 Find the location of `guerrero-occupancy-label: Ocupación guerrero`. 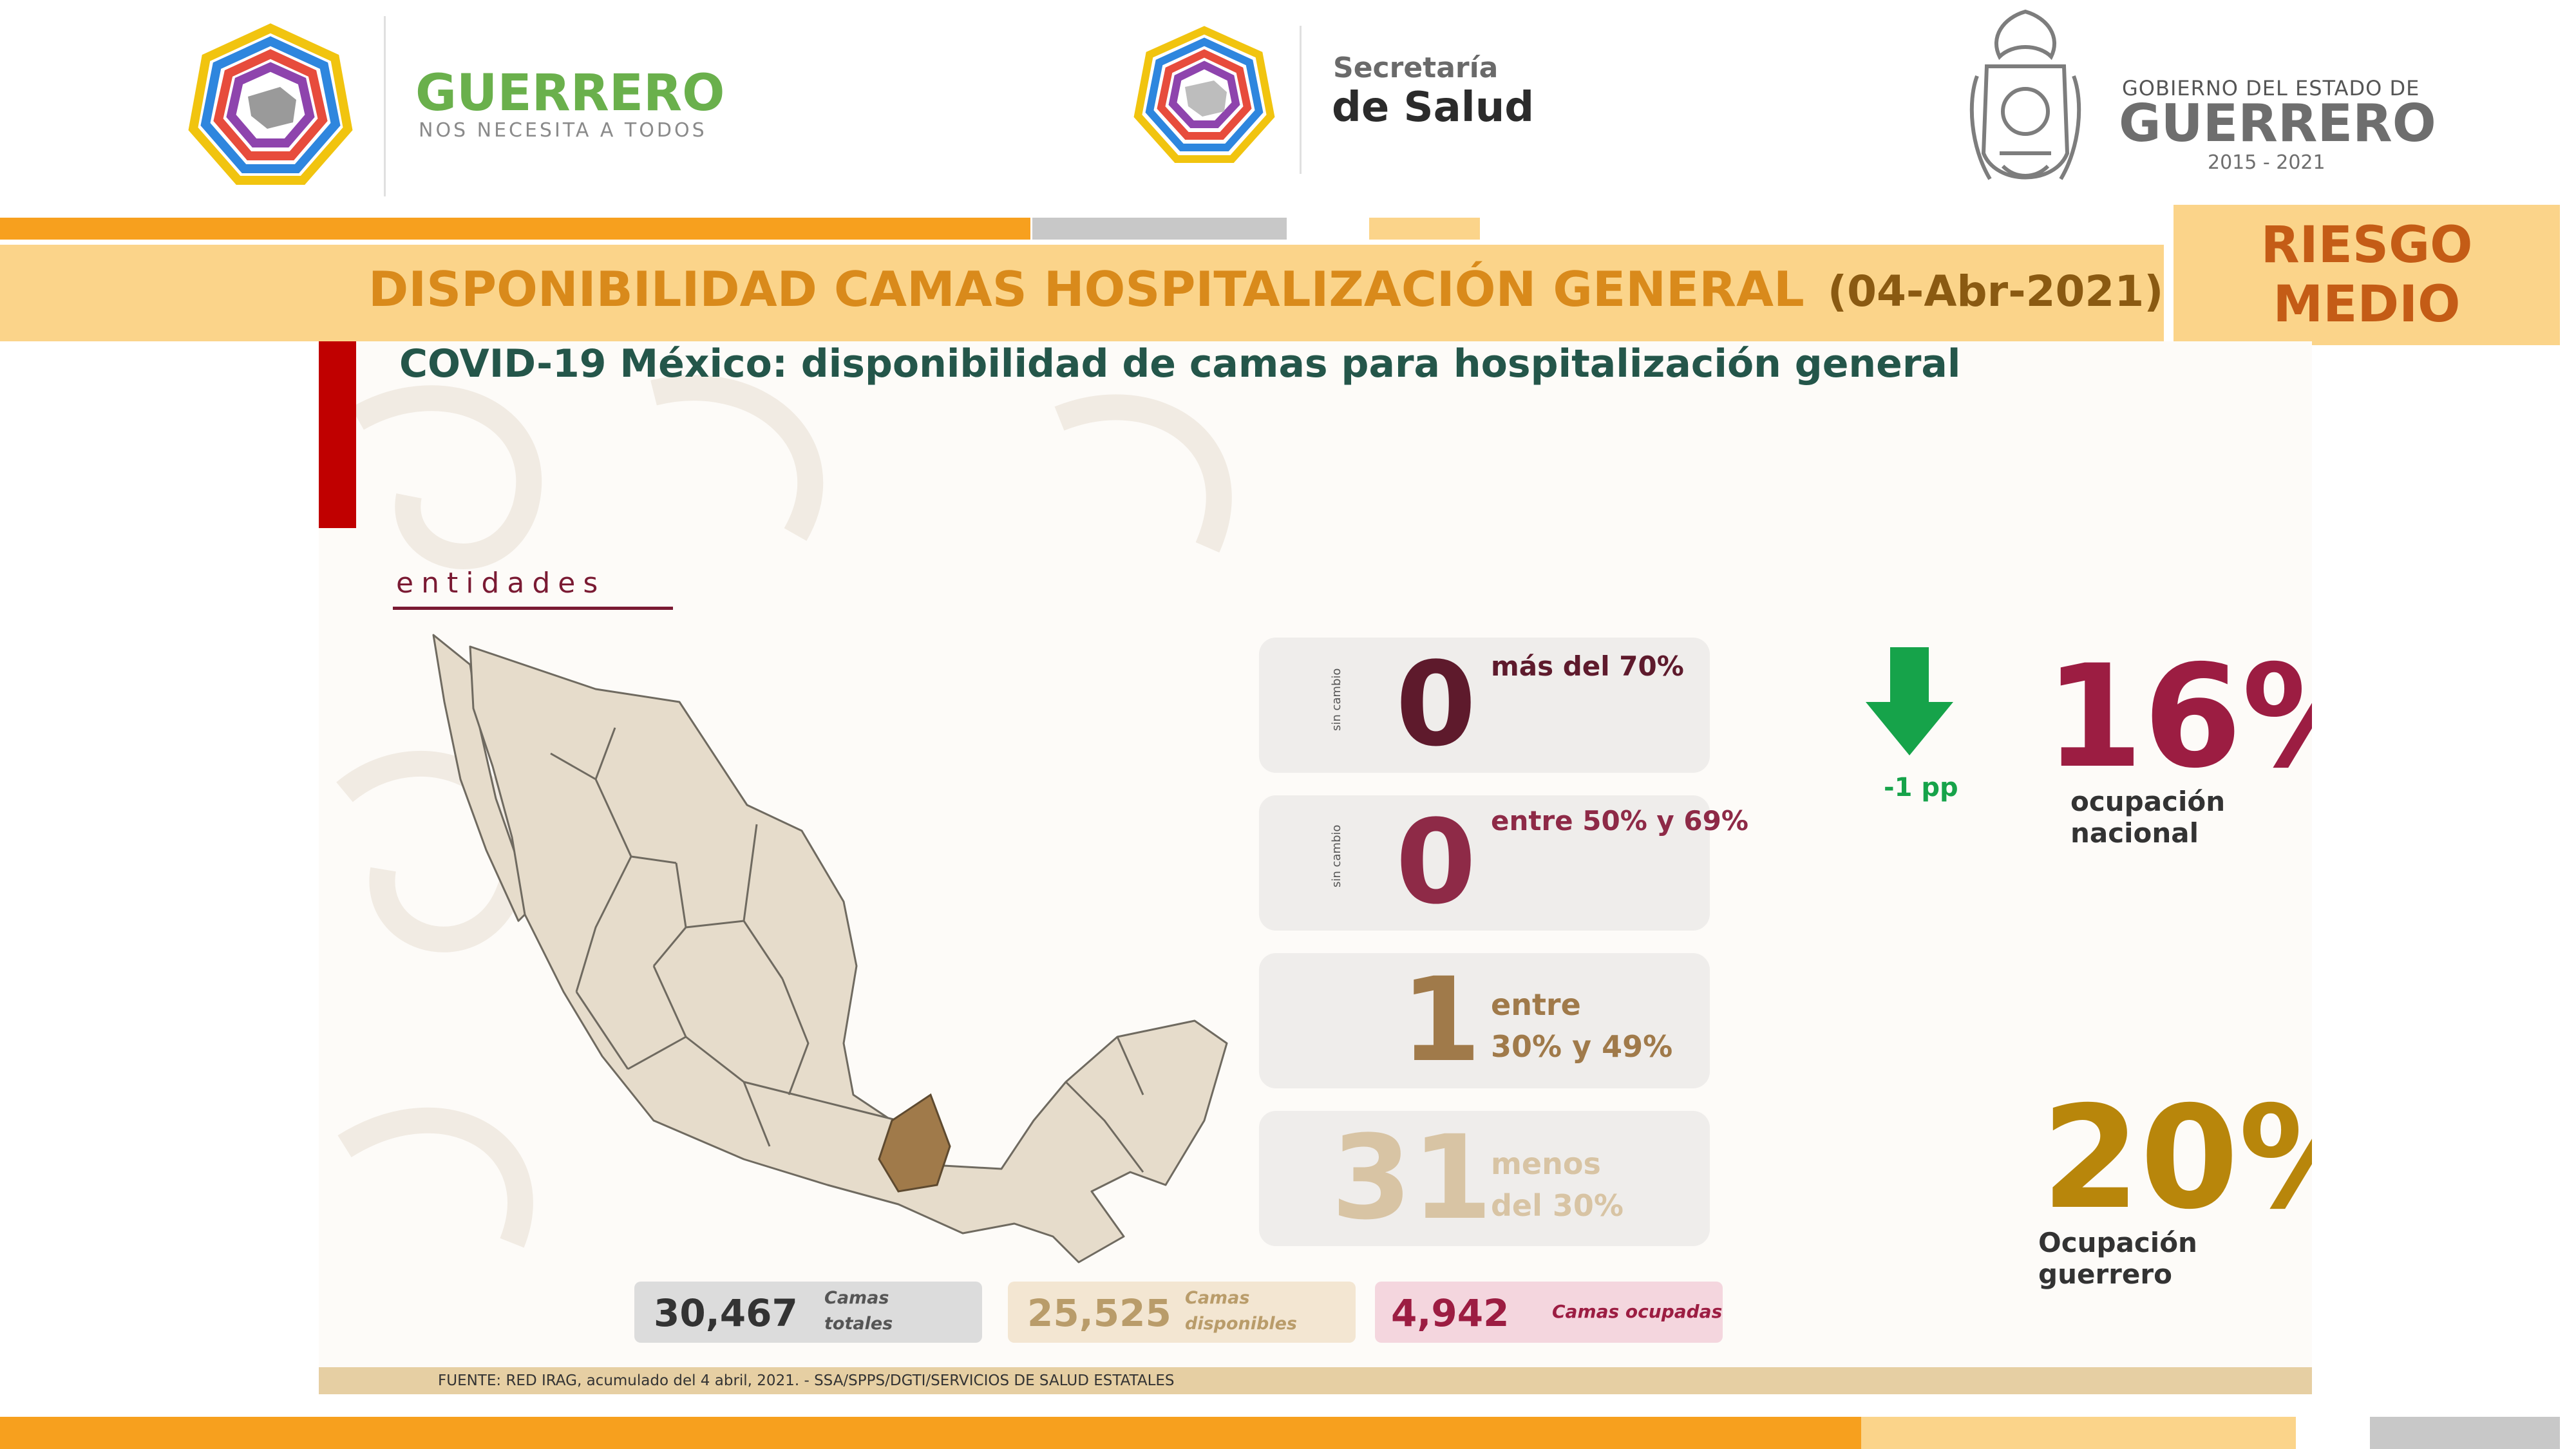

guerrero-occupancy-label: Ocupación guerrero is located at coordinates (2117, 1258).